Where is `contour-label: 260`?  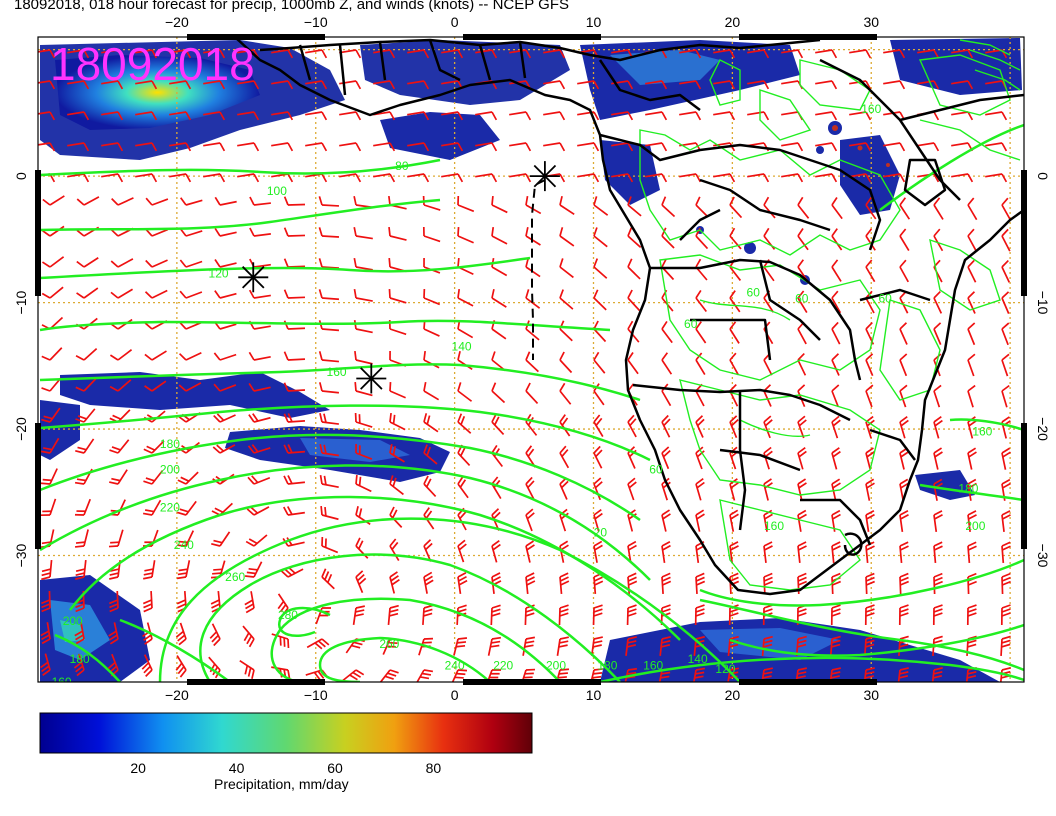
contour-label: 260 is located at coordinates (235, 577).